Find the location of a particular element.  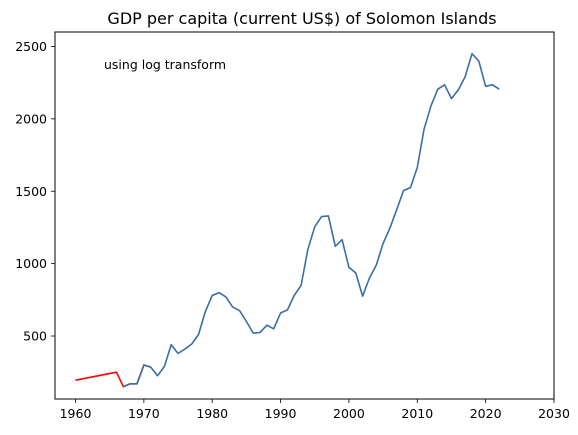

y-tick-label: 2000 is located at coordinates (31, 118).